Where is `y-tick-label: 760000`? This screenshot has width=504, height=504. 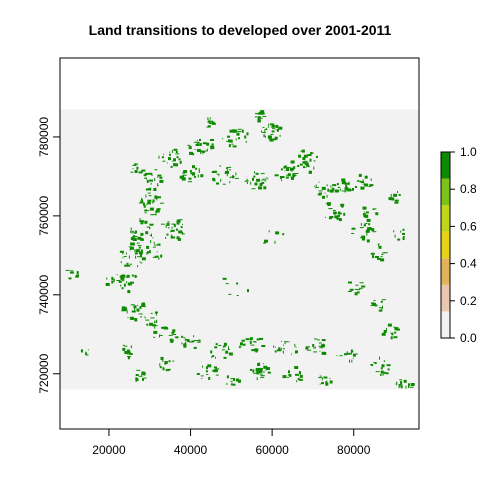
y-tick-label: 760000 is located at coordinates (44, 216).